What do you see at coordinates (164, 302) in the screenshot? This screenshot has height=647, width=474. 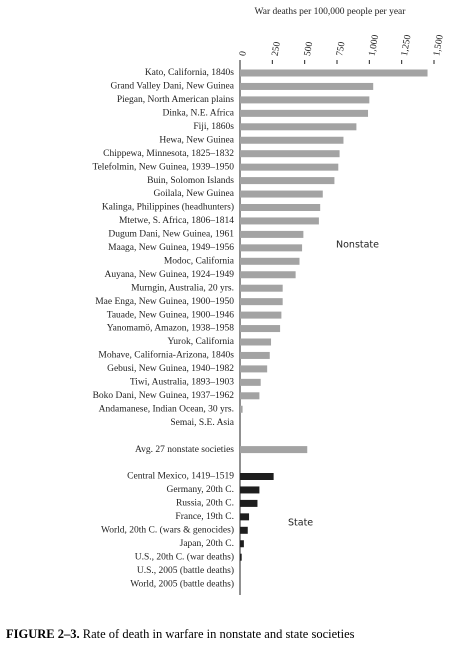 I see `y-tick-label: Mae Enga, New Guinea, 1900–1950` at bounding box center [164, 302].